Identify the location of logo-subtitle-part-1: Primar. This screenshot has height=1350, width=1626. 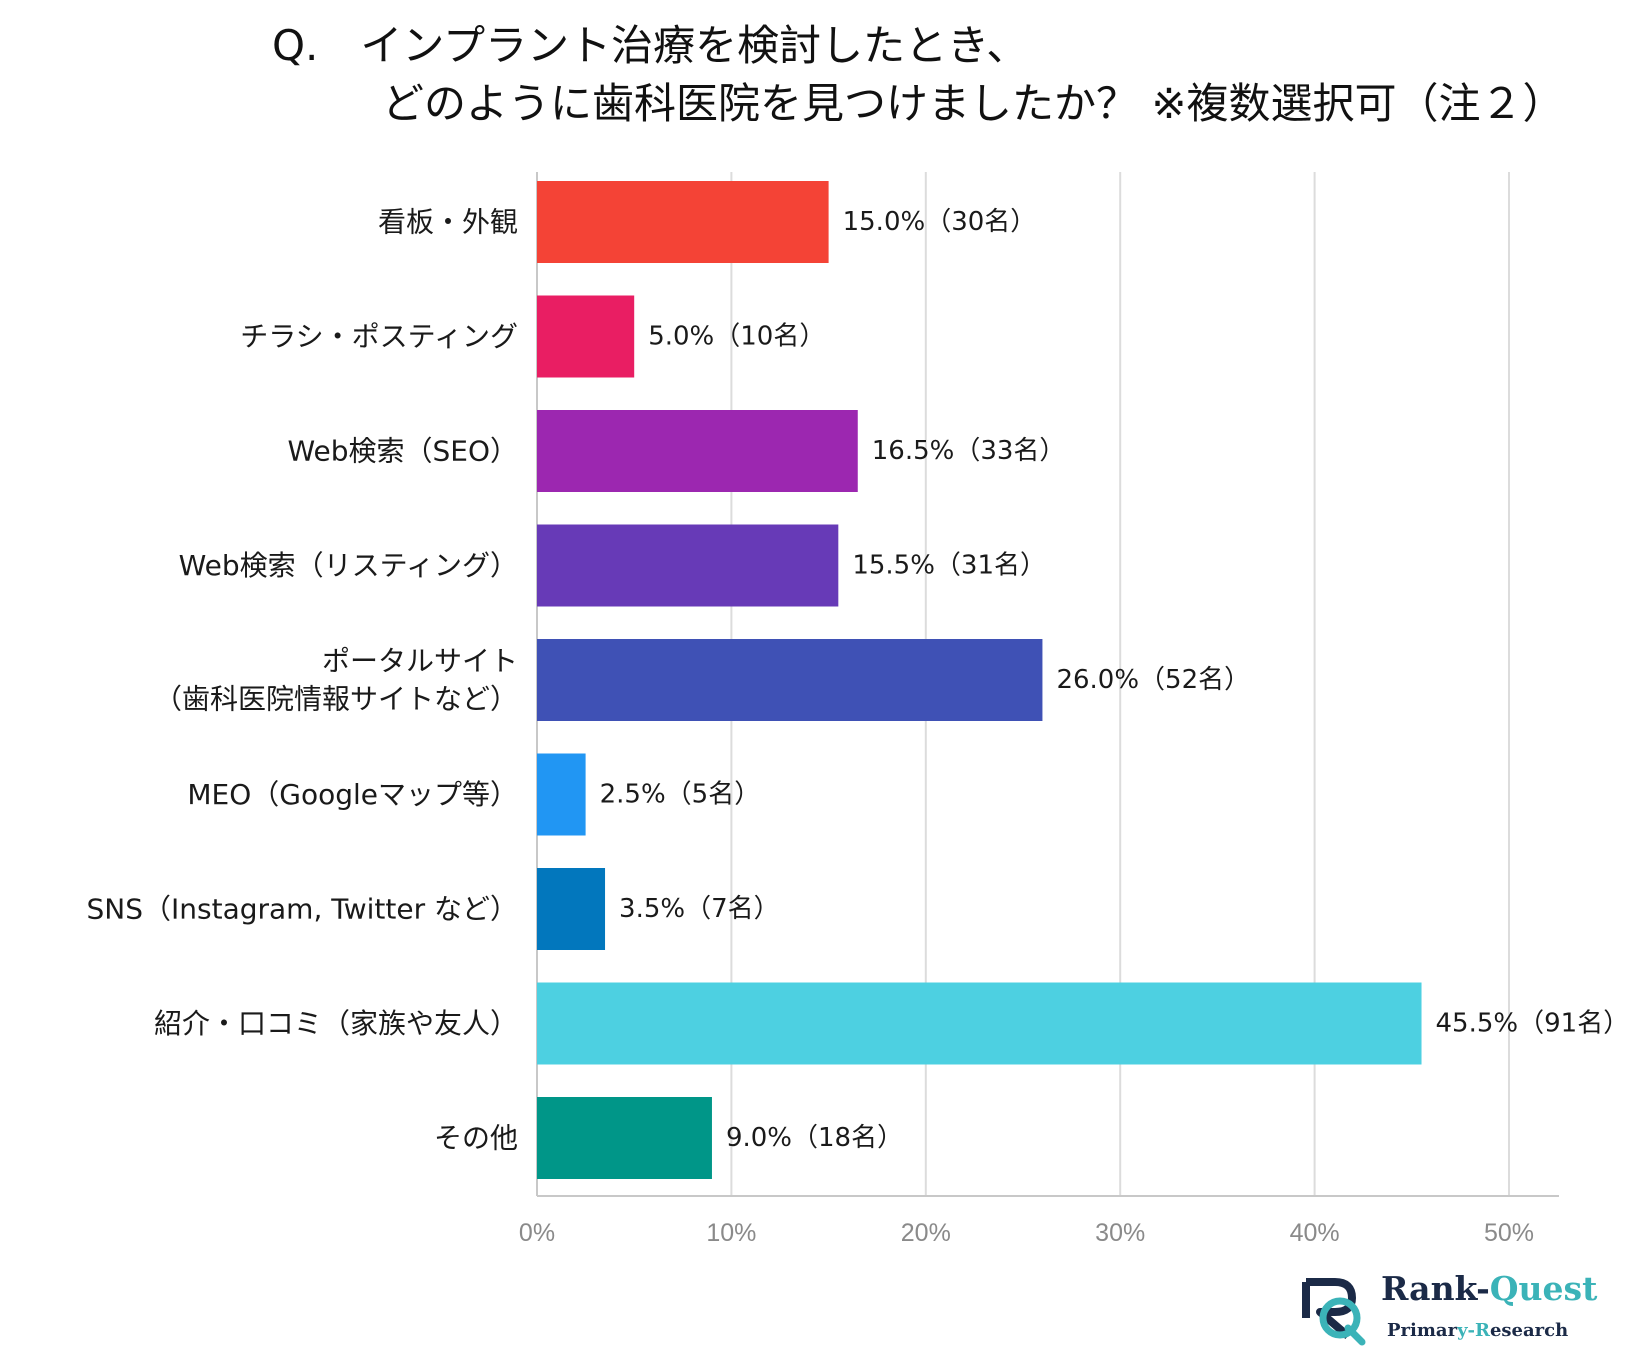
(1422, 1330).